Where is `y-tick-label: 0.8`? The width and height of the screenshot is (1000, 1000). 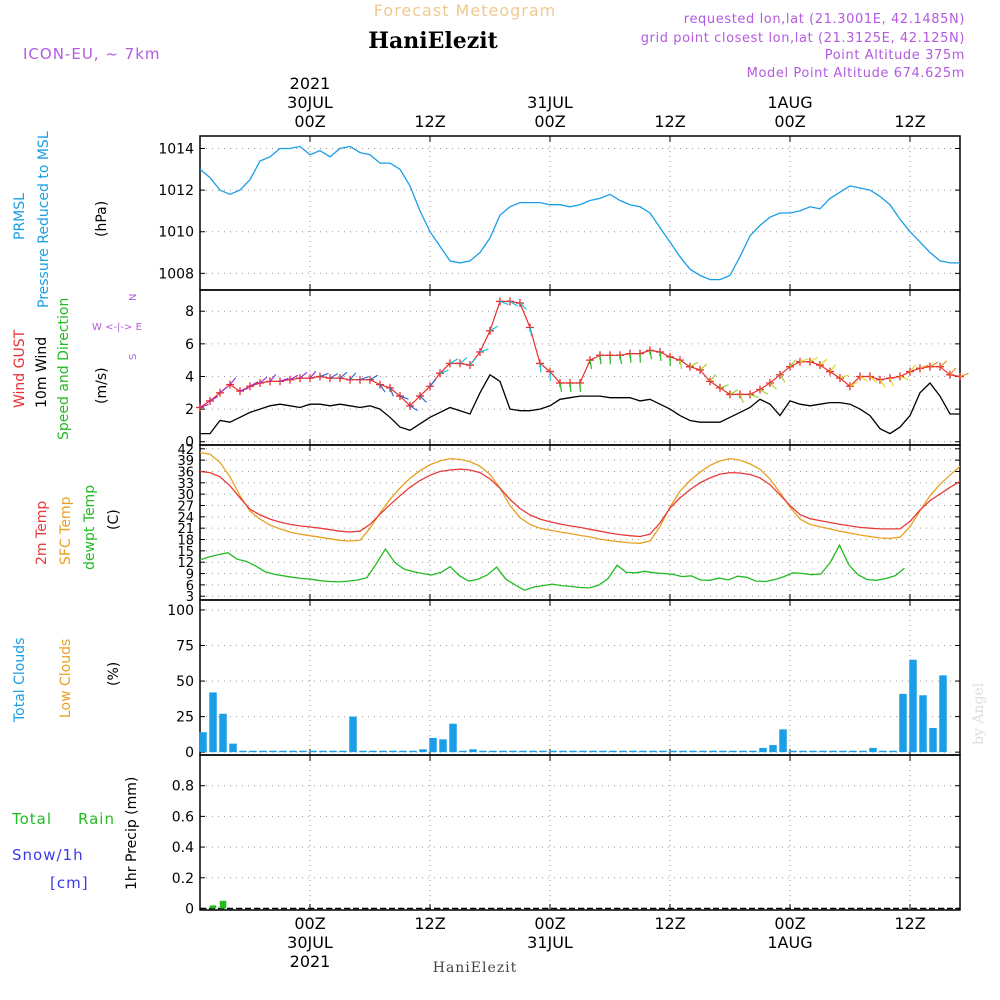
y-tick-label: 0.8 is located at coordinates (183, 787).